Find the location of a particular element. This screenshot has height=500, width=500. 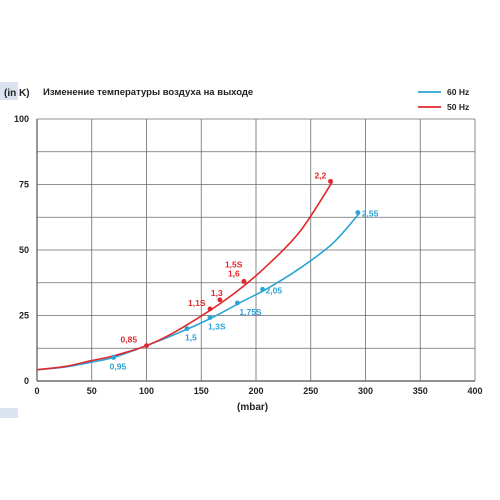

data-label: 1,75S is located at coordinates (250, 312).